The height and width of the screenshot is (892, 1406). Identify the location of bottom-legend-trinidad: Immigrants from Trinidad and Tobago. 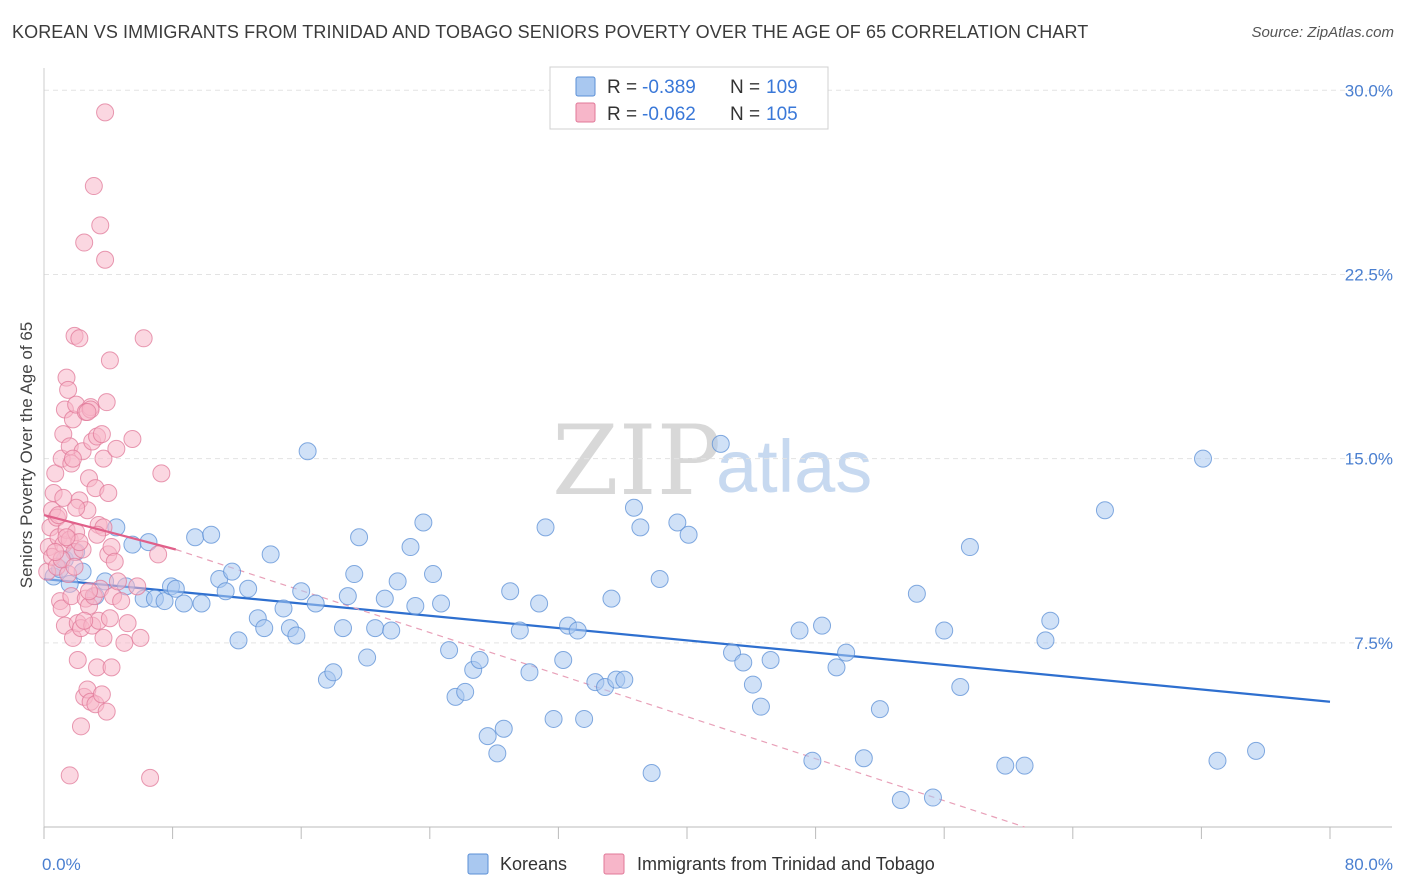
(786, 864).